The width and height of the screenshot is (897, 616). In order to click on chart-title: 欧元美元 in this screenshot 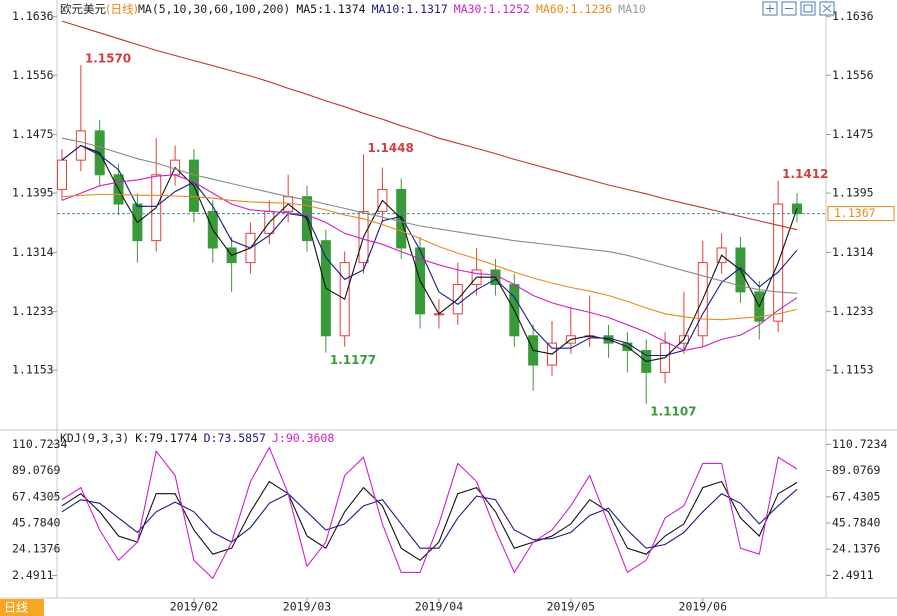, I will do `click(83, 9)`.